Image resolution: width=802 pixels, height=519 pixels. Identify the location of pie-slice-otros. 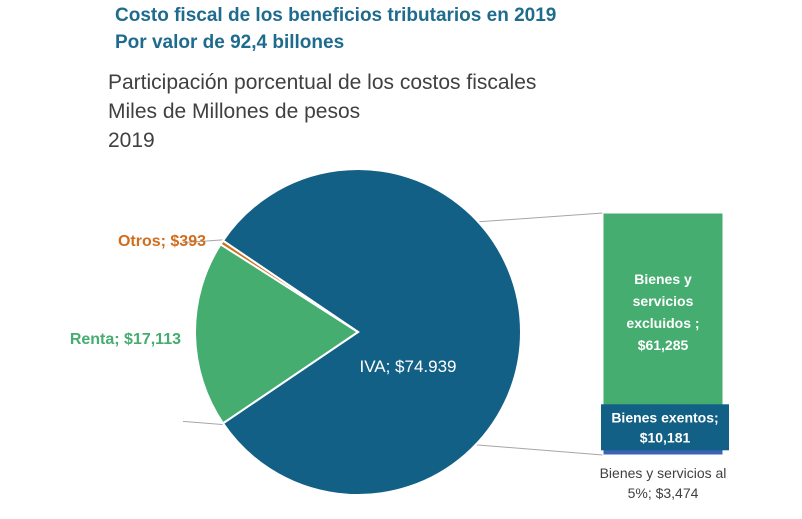
(289, 286).